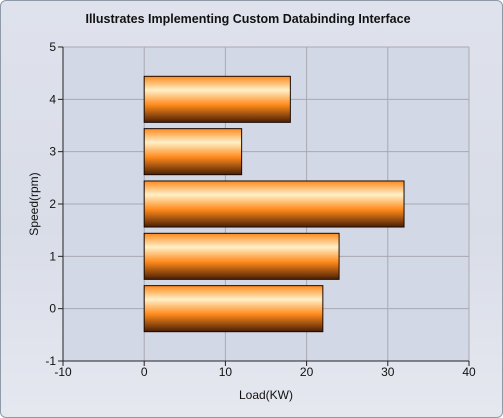 The height and width of the screenshot is (418, 503). Describe the element at coordinates (469, 372) in the screenshot. I see `x-tick-label: 40` at that location.